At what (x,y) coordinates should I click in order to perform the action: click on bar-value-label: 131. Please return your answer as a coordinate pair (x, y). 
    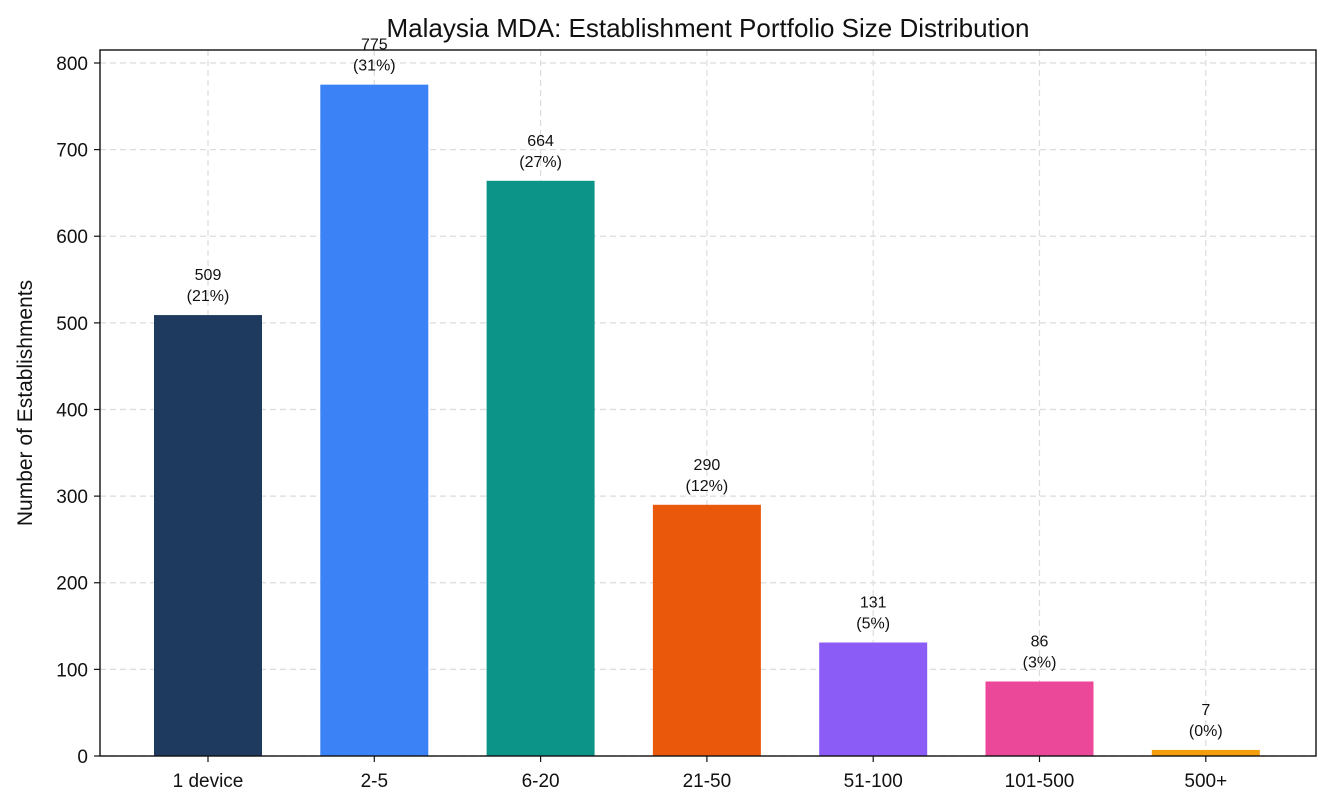
    Looking at the image, I should click on (873, 603).